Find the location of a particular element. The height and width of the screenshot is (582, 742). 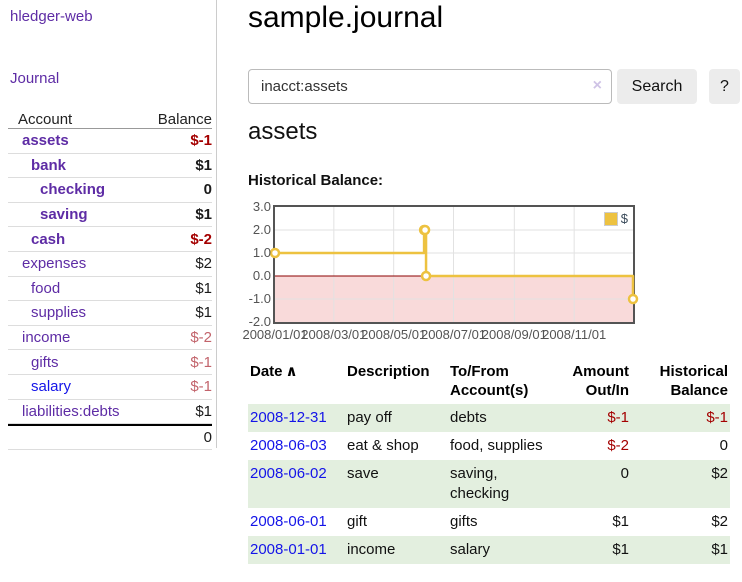

legend-label: $ is located at coordinates (624, 218).